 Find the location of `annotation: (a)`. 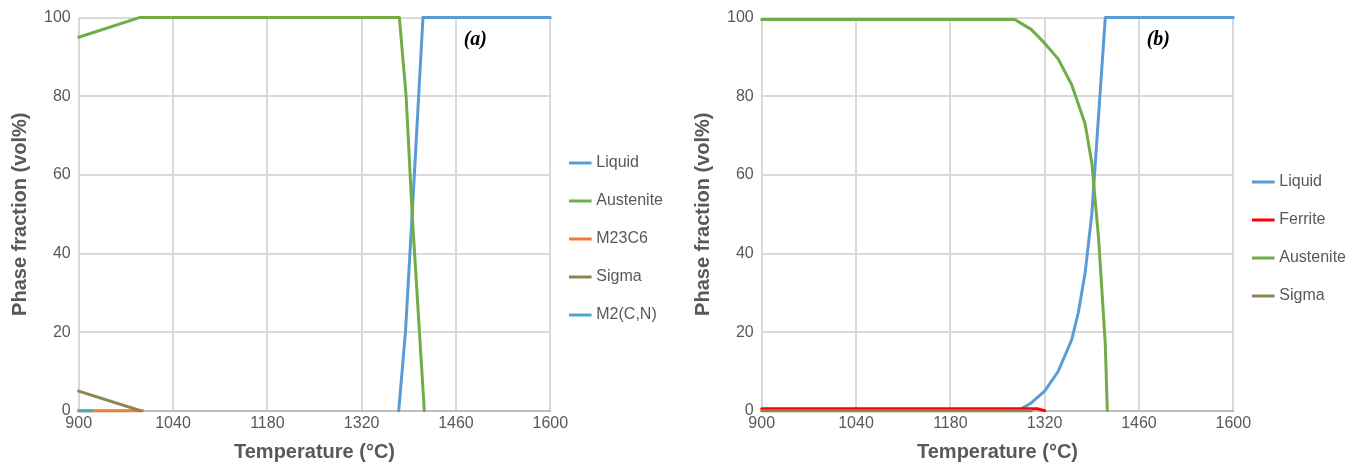

annotation: (a) is located at coordinates (475, 38).